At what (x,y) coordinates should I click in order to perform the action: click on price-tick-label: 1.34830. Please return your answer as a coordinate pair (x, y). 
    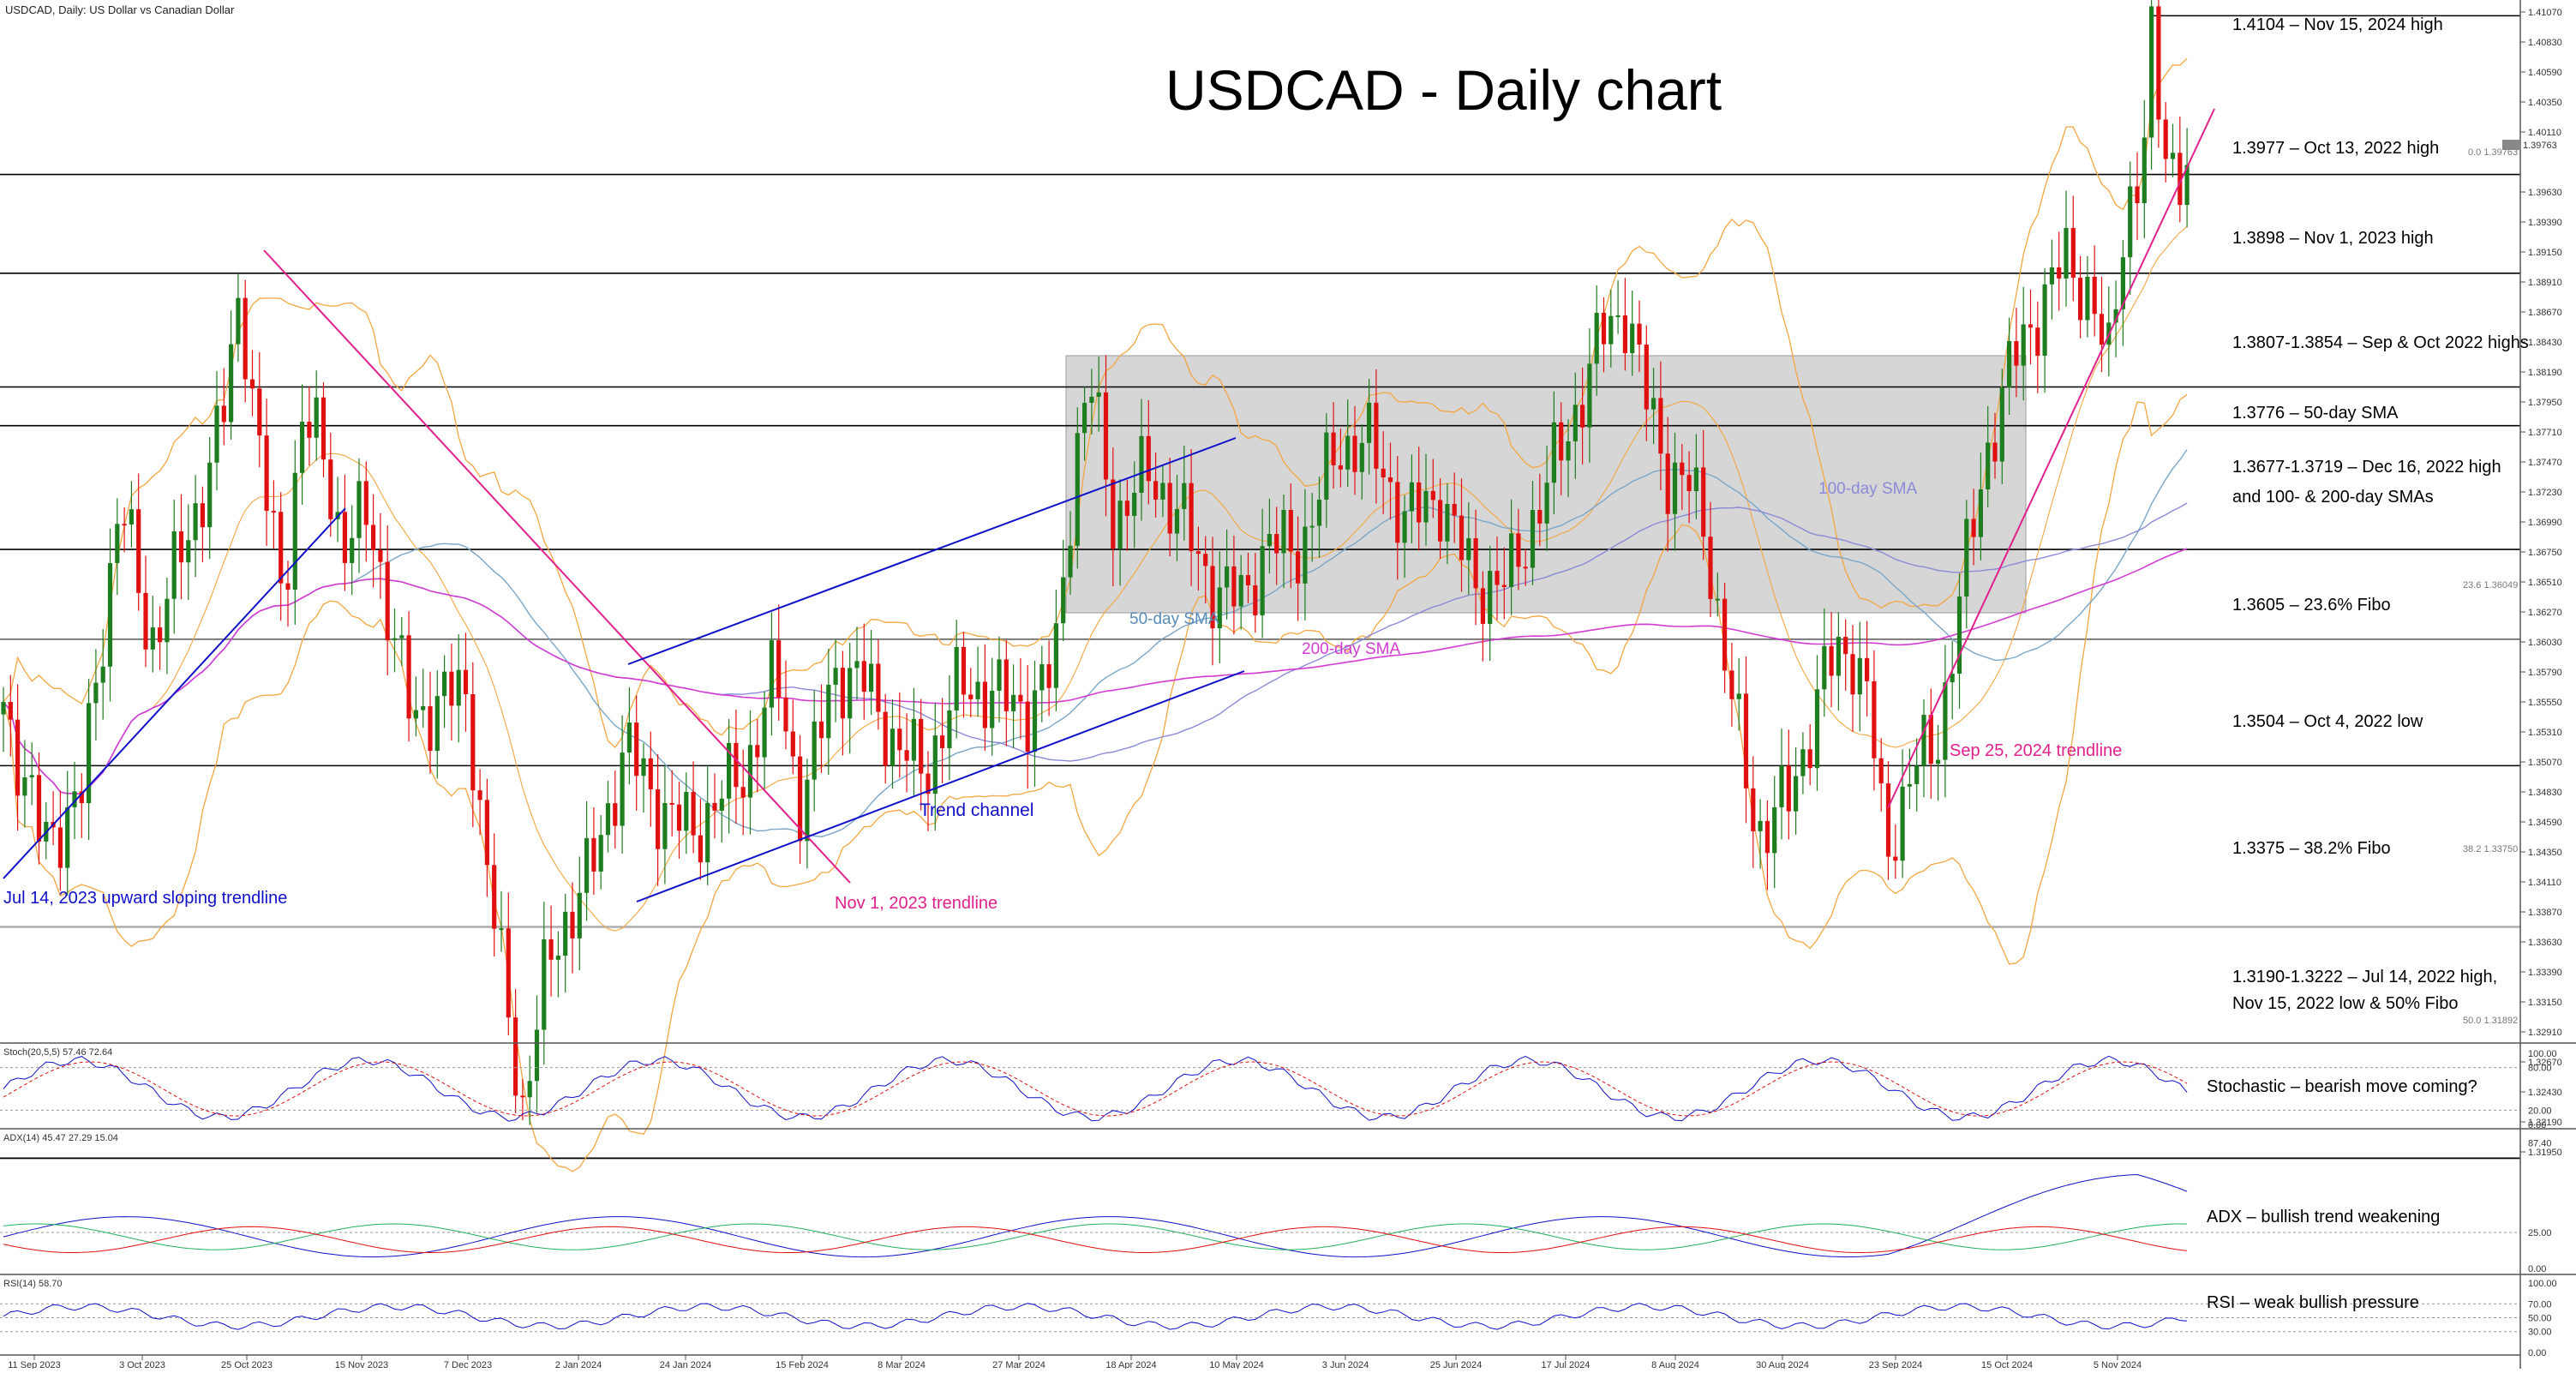
    Looking at the image, I should click on (2545, 793).